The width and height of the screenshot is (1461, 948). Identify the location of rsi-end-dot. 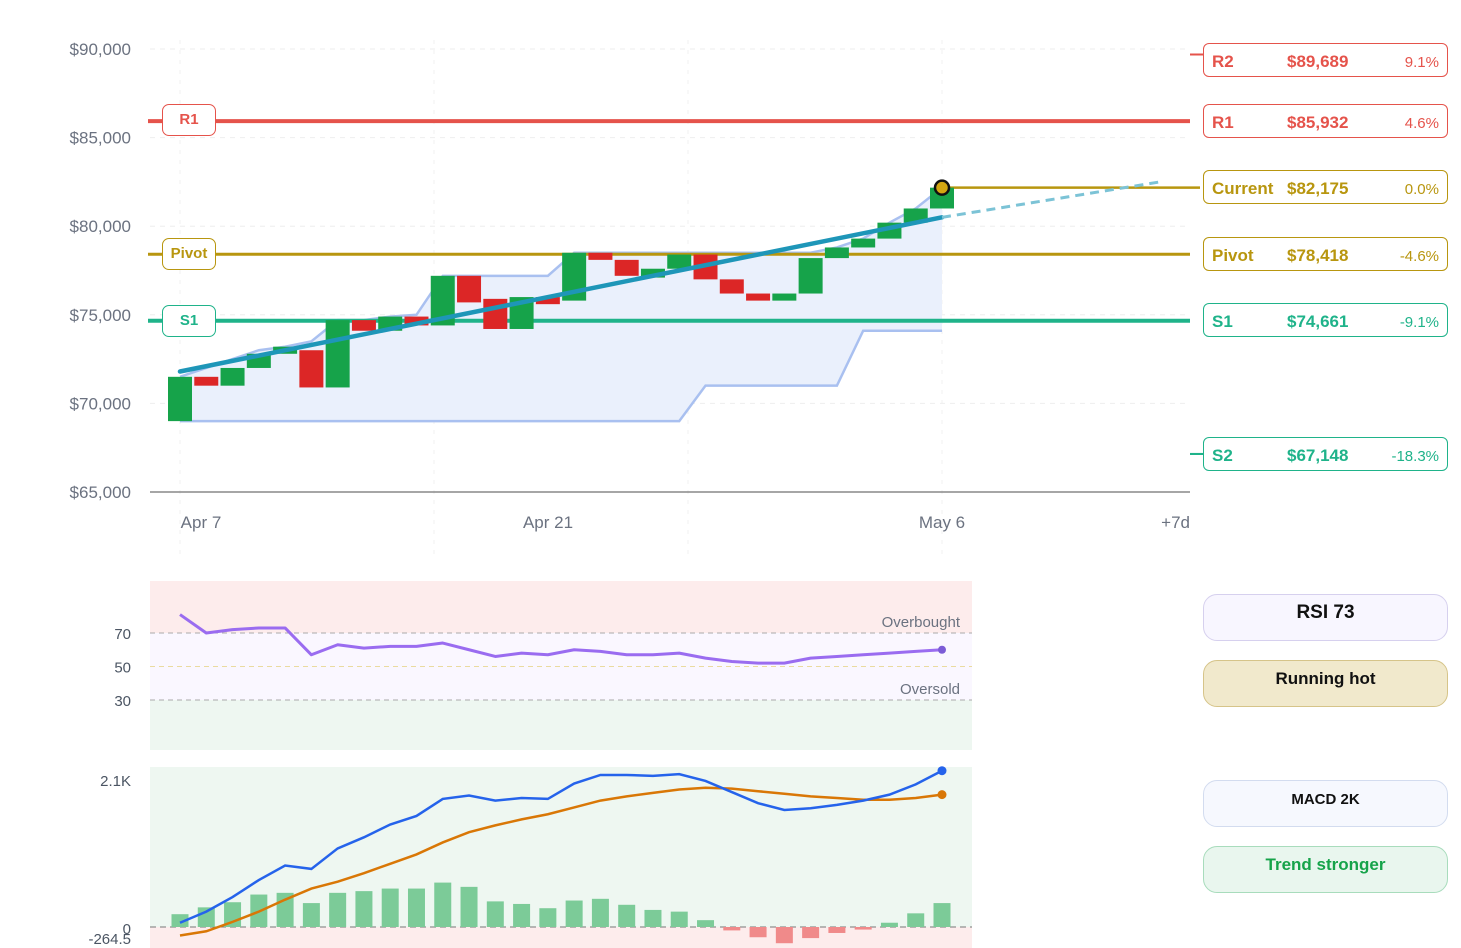
(942, 649).